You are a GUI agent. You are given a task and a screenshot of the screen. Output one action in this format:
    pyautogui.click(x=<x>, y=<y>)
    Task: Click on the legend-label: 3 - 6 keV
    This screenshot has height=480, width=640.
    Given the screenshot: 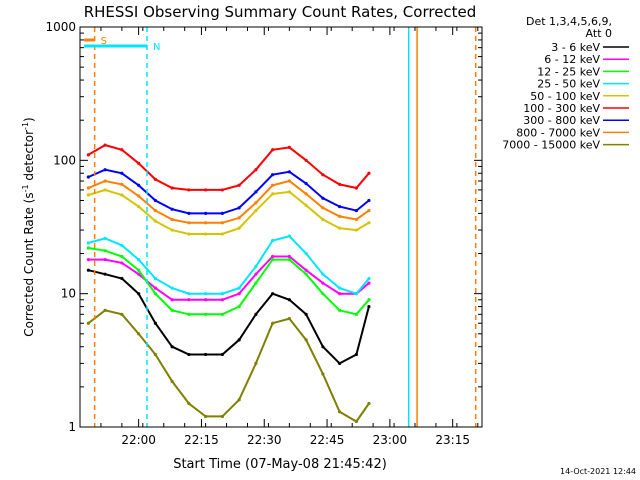 What is the action you would take?
    pyautogui.click(x=575, y=47)
    